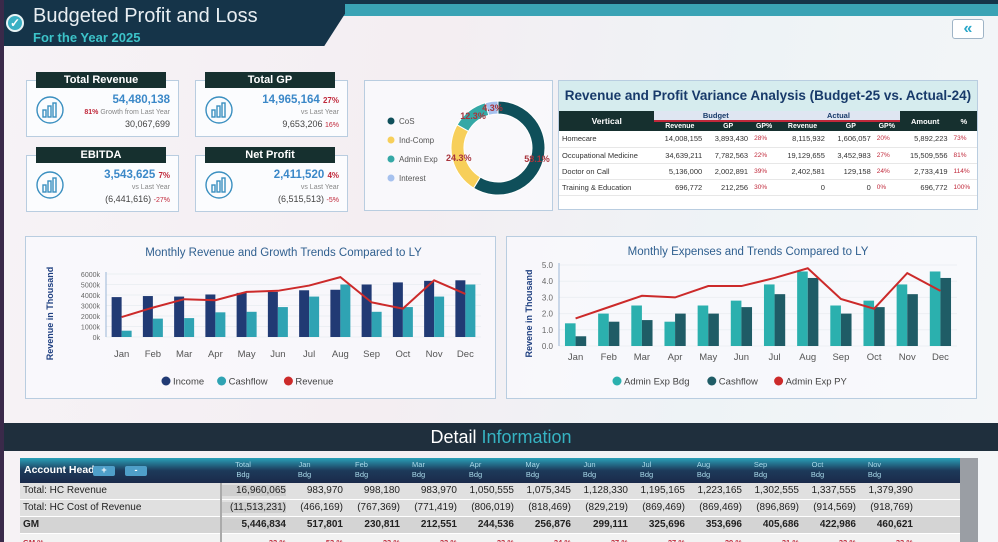 The image size is (998, 542). I want to click on x-tick-label: Sep, so click(840, 357).